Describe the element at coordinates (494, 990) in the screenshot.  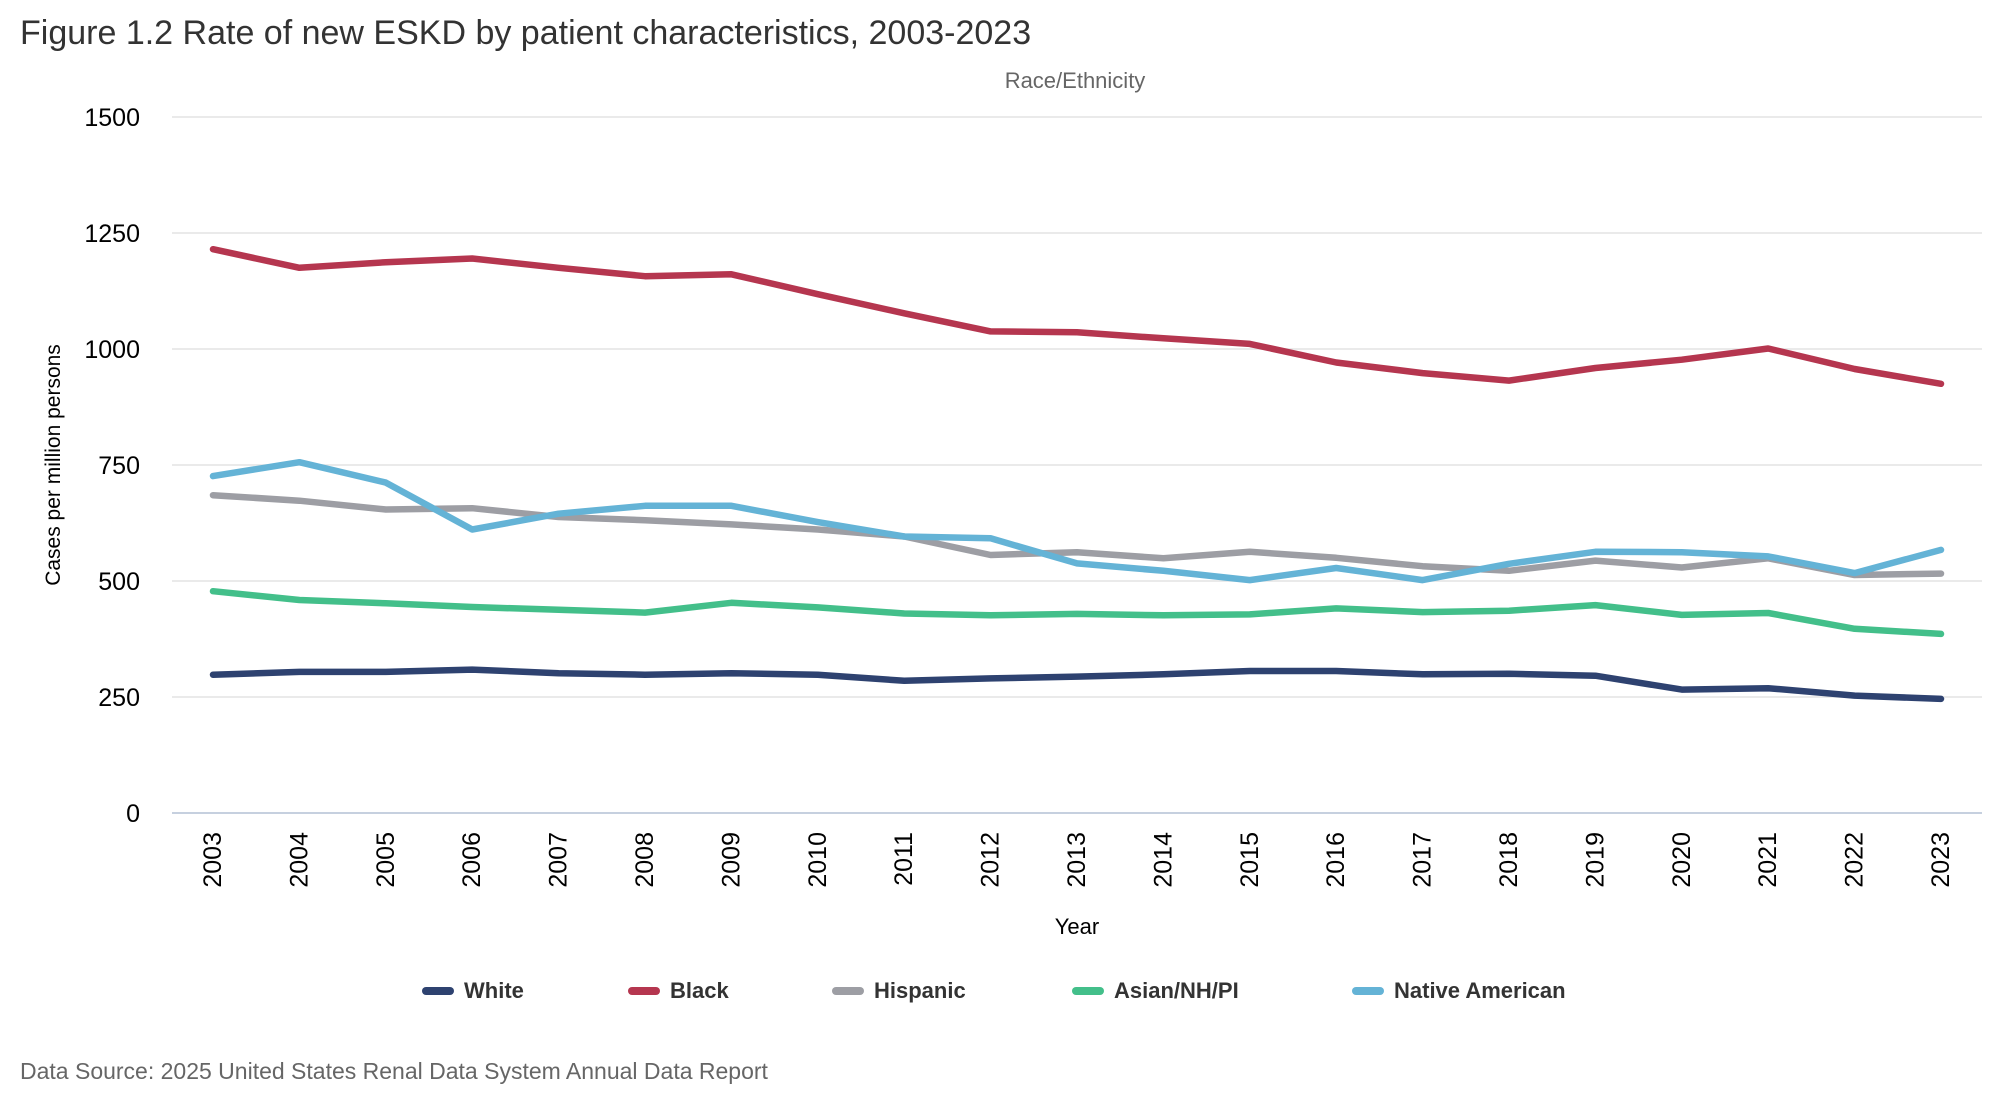
I see `legend-label: White` at that location.